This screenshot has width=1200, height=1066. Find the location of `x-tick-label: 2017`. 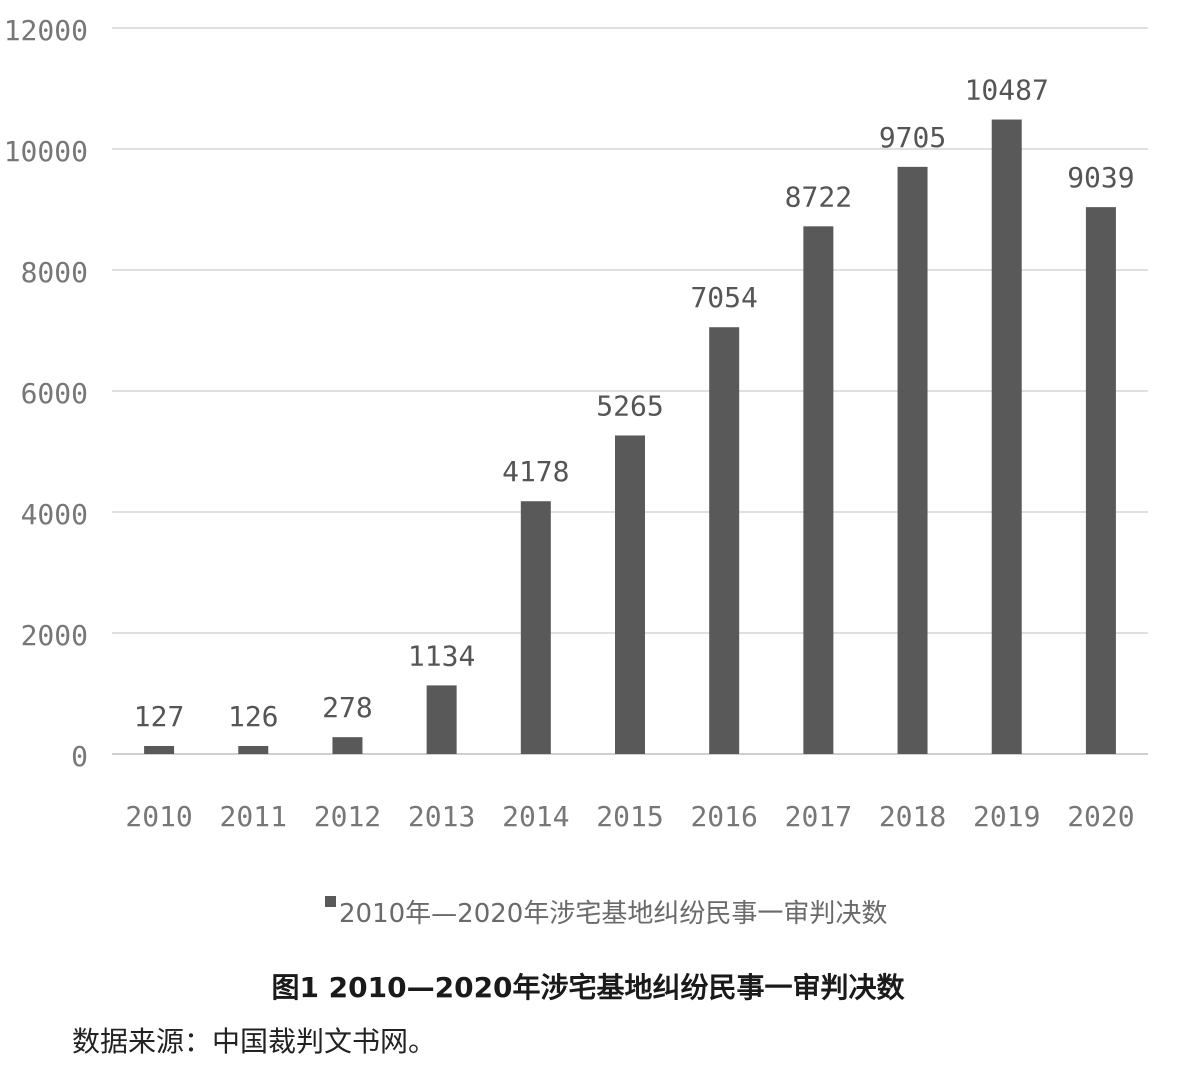

x-tick-label: 2017 is located at coordinates (818, 816).